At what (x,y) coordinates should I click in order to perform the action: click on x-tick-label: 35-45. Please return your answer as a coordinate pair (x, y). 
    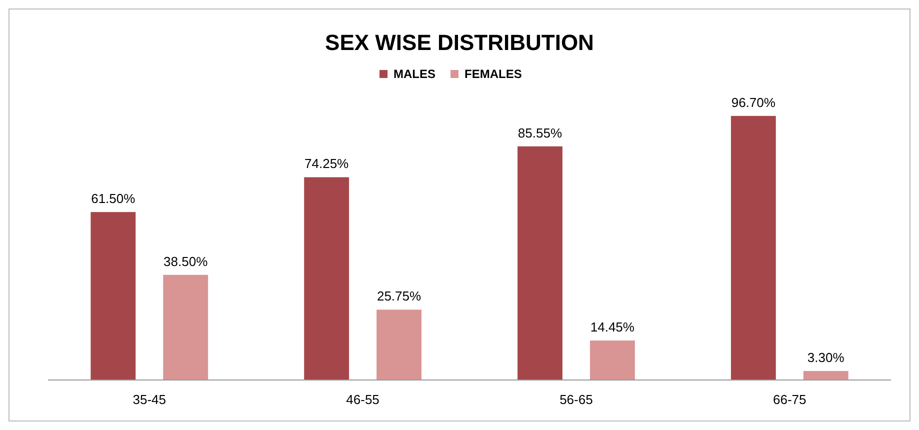
    Looking at the image, I should click on (149, 399).